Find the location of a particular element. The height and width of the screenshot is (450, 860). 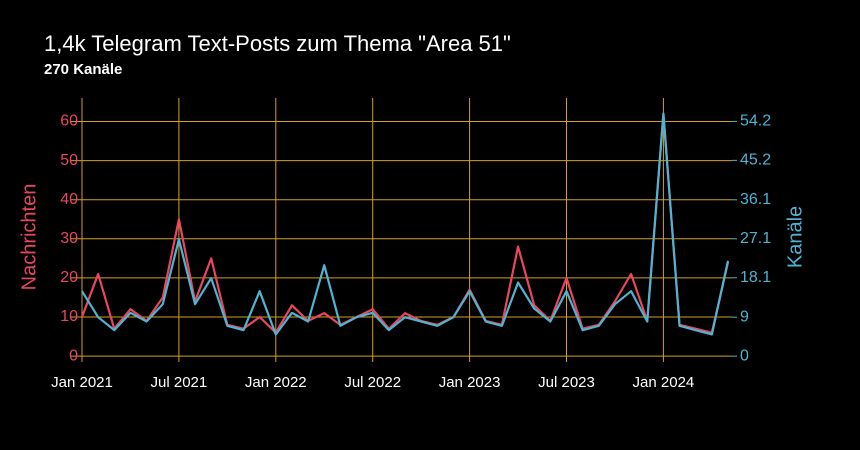

chart-subtitle: 270 Kanäle is located at coordinates (83, 69).